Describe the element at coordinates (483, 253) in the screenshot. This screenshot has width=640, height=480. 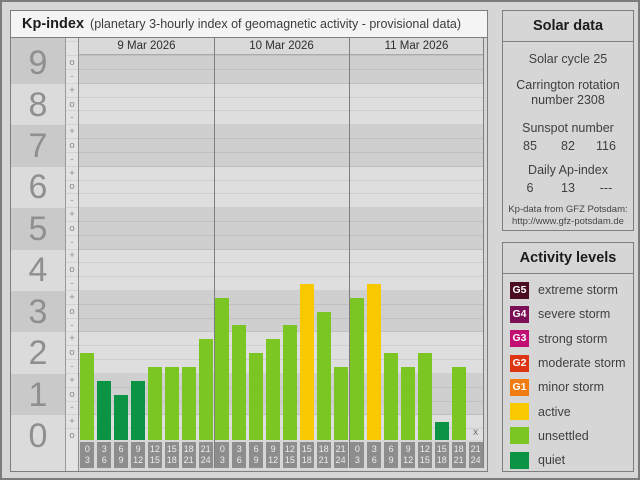
I see `plot-right-border` at that location.